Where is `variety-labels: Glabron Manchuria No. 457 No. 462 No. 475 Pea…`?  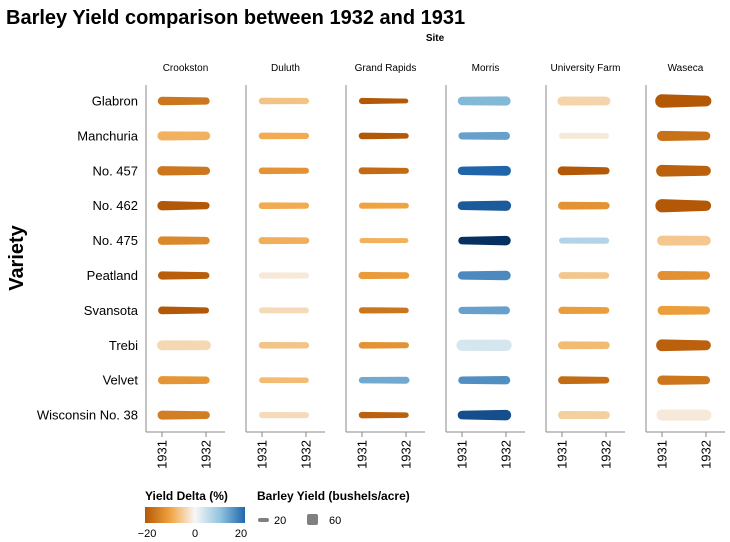
variety-labels: Glabron Manchuria No. 457 No. 462 No. 475 Pea… is located at coordinates (88, 258).